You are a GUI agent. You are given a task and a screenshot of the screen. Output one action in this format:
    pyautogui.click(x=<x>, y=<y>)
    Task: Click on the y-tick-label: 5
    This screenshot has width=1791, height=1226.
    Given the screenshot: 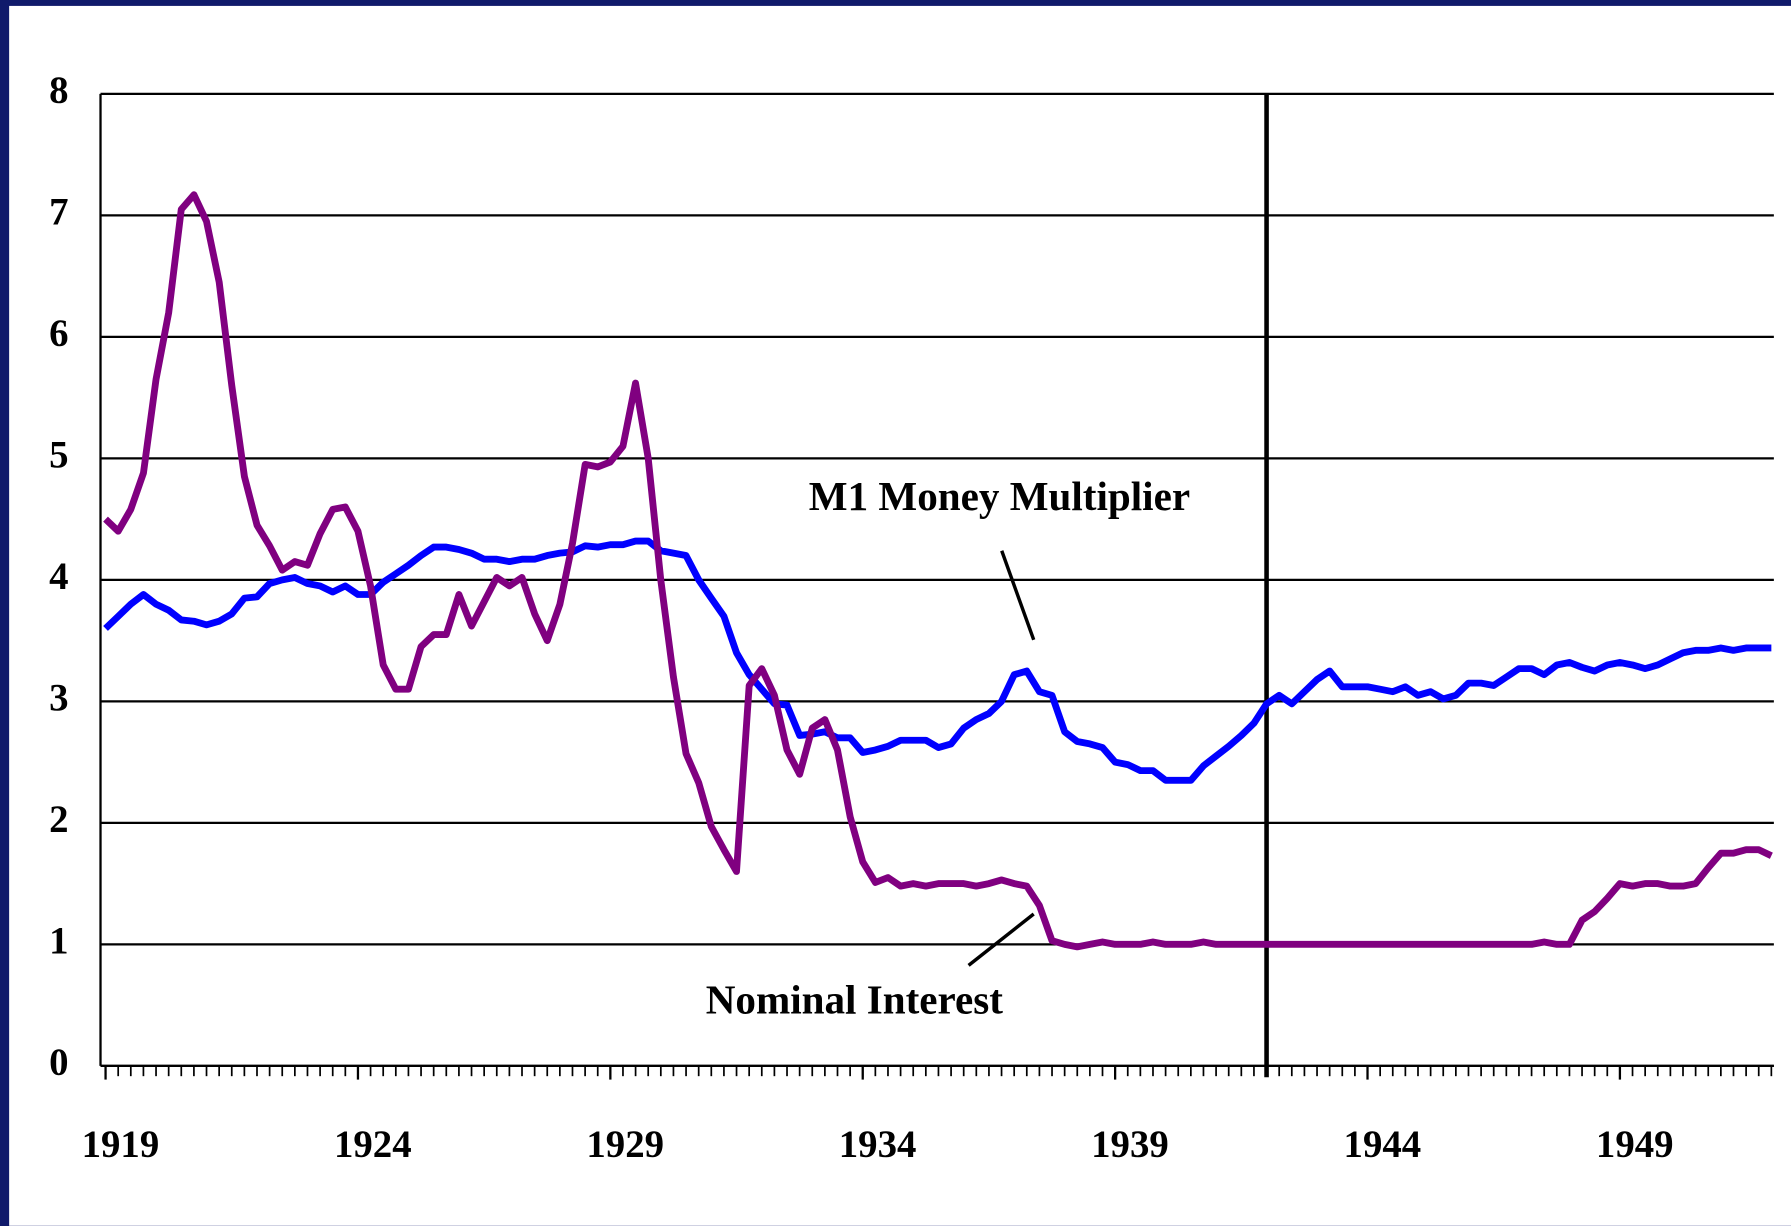 What is the action you would take?
    pyautogui.click(x=58, y=454)
    